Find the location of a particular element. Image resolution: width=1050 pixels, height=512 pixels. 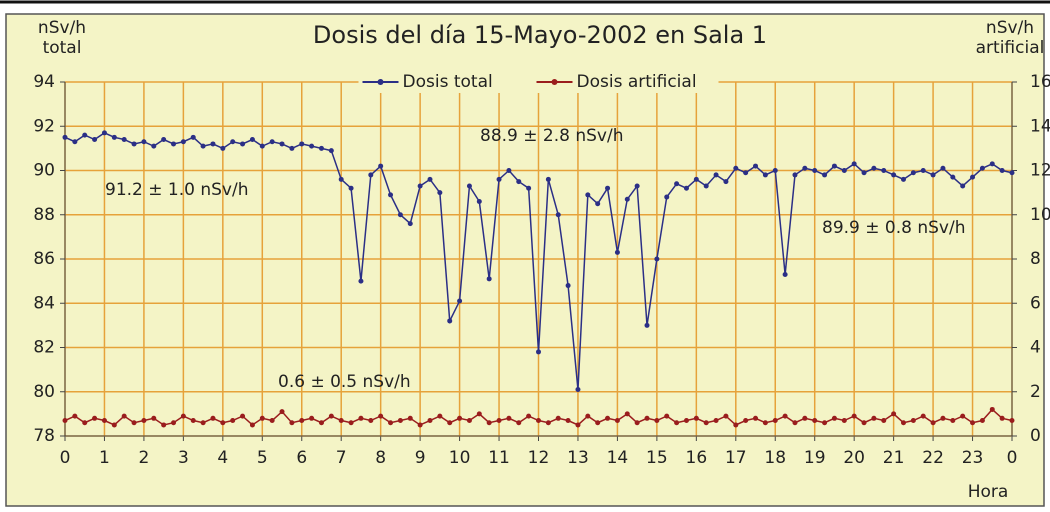

x-tick-label: 6 is located at coordinates (301, 458).